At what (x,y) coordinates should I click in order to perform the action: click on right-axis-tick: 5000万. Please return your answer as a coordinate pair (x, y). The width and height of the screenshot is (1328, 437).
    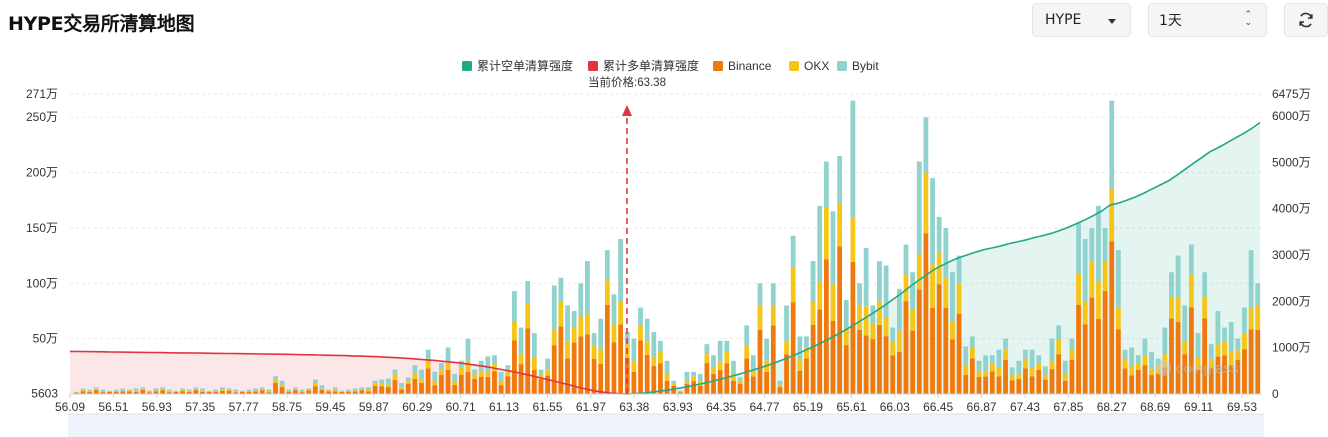
    Looking at the image, I should click on (1291, 162).